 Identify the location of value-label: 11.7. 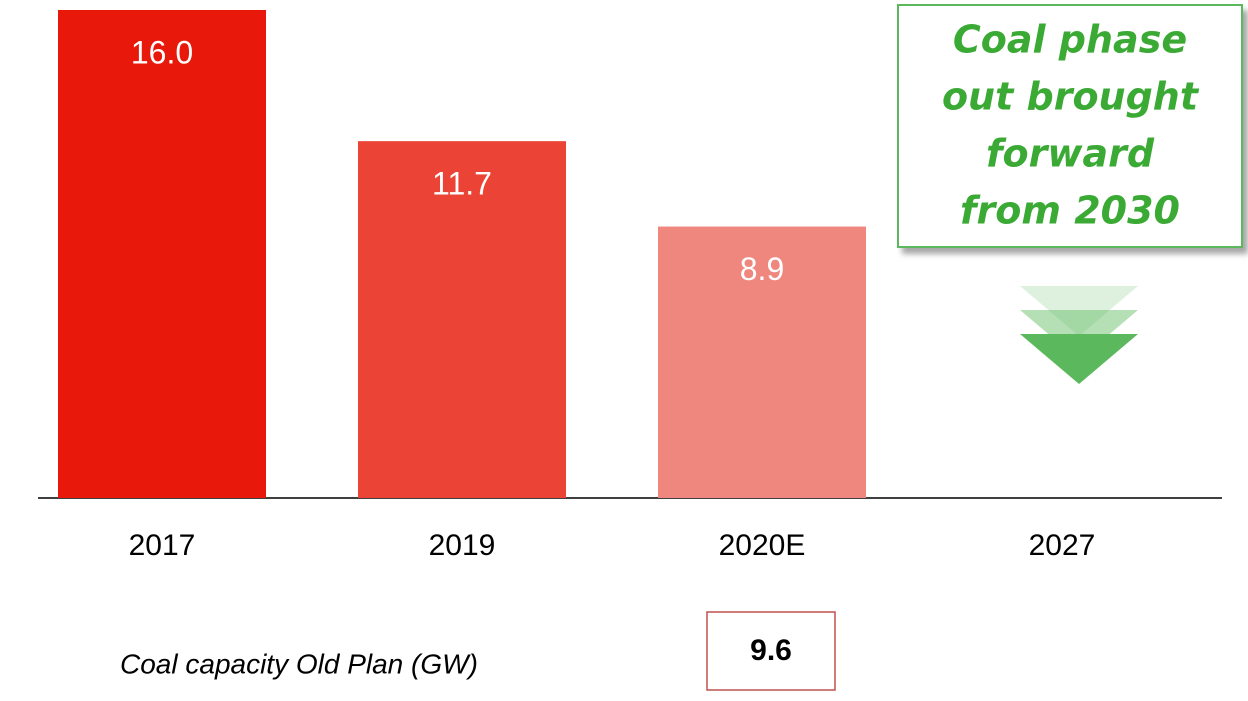
(462, 184).